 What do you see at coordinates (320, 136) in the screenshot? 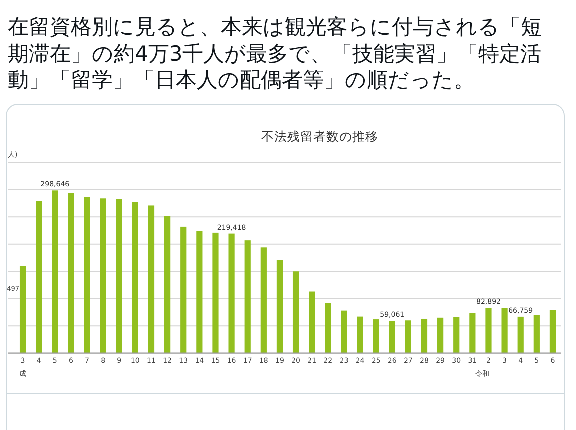
I see `chart-title: 不法残留者数の推移` at bounding box center [320, 136].